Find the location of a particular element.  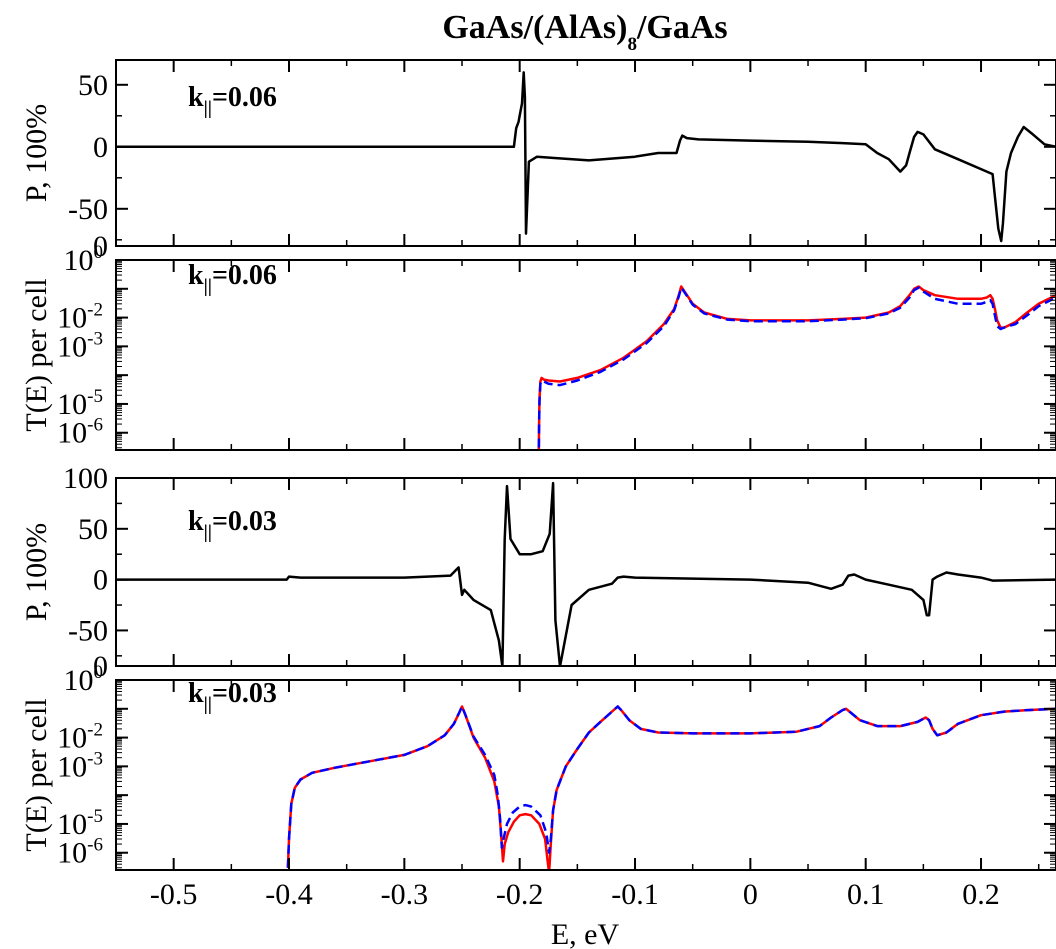

chart-title: GaAs/(AlAs)8/GaAs is located at coordinates (584, 32).